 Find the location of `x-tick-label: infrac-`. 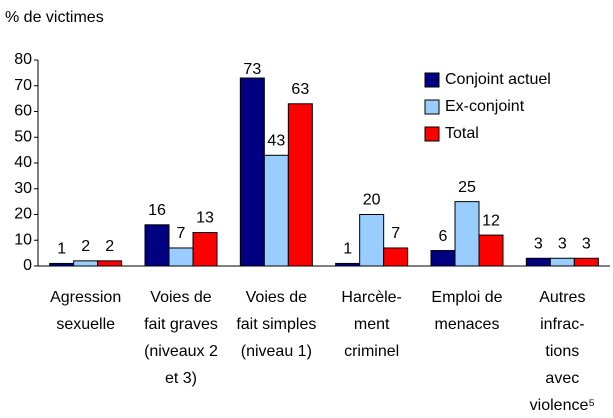

x-tick-label: infrac- is located at coordinates (562, 324).